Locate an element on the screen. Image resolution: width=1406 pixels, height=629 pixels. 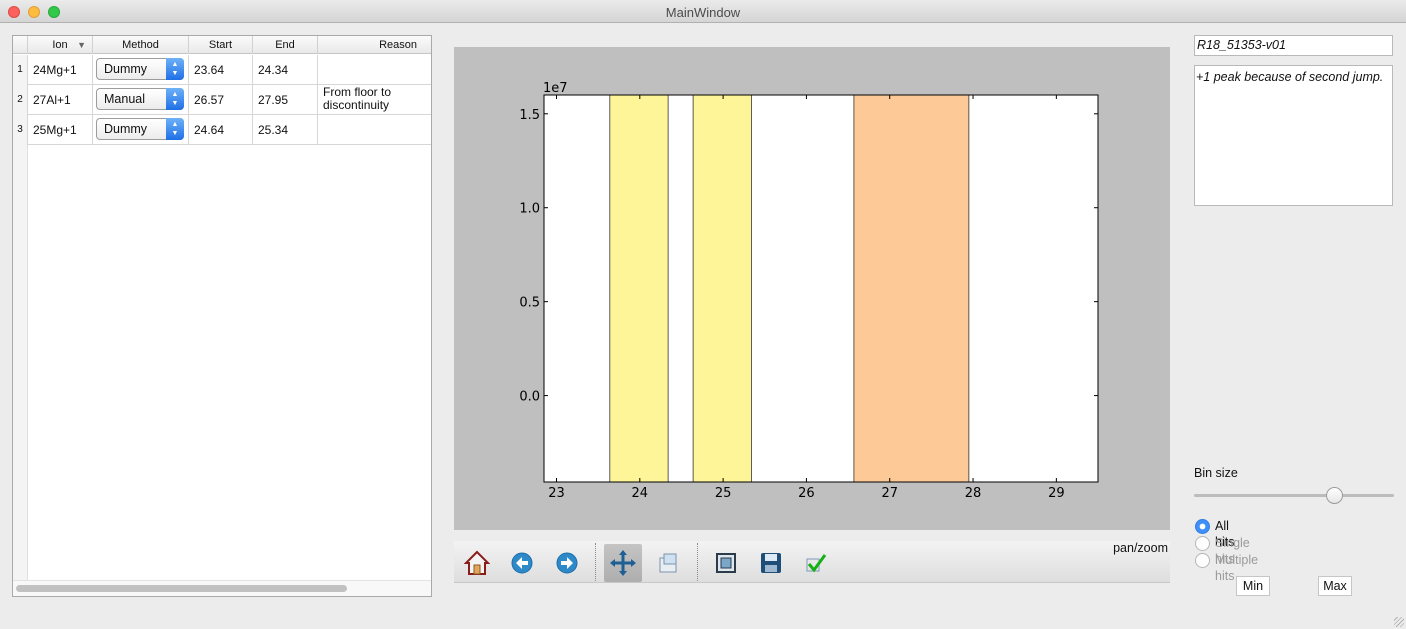
column-header-method: Method is located at coordinates (141, 45).